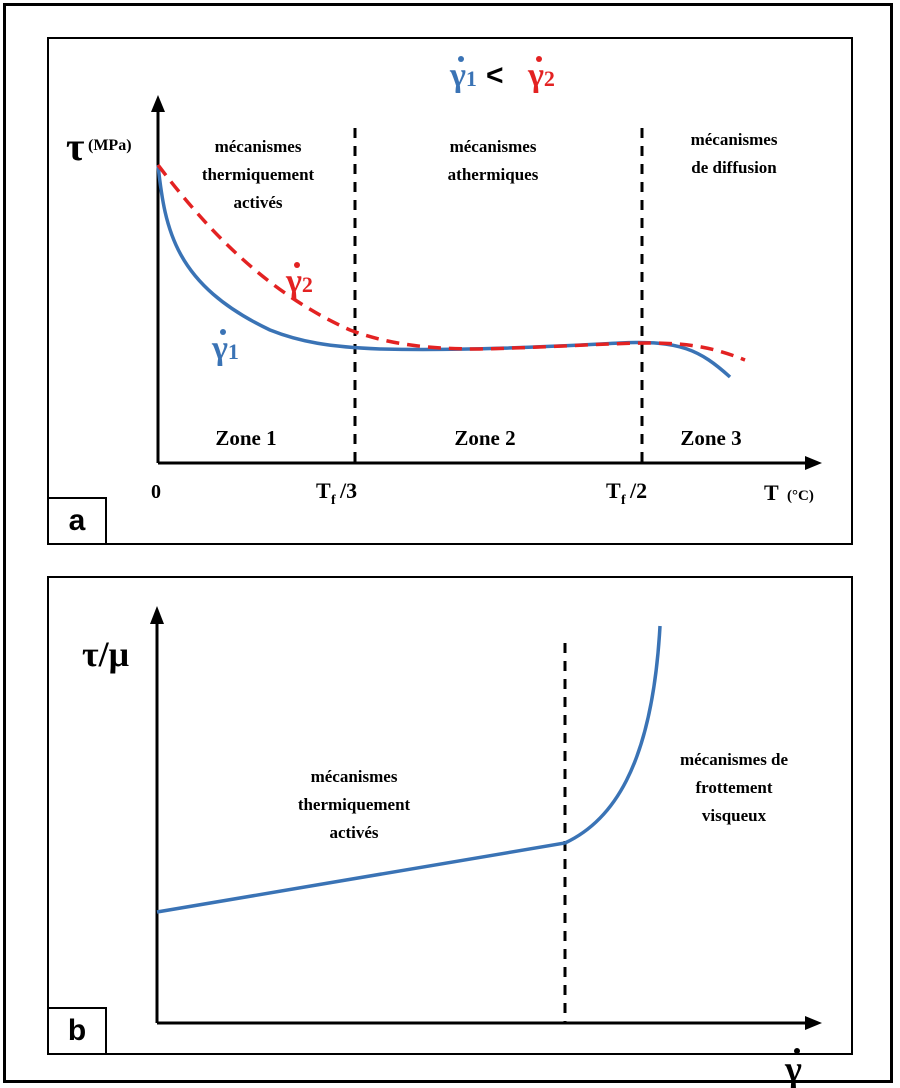 The height and width of the screenshot is (1088, 900). Describe the element at coordinates (77, 1031) in the screenshot. I see `panel-b-tag: b` at that location.